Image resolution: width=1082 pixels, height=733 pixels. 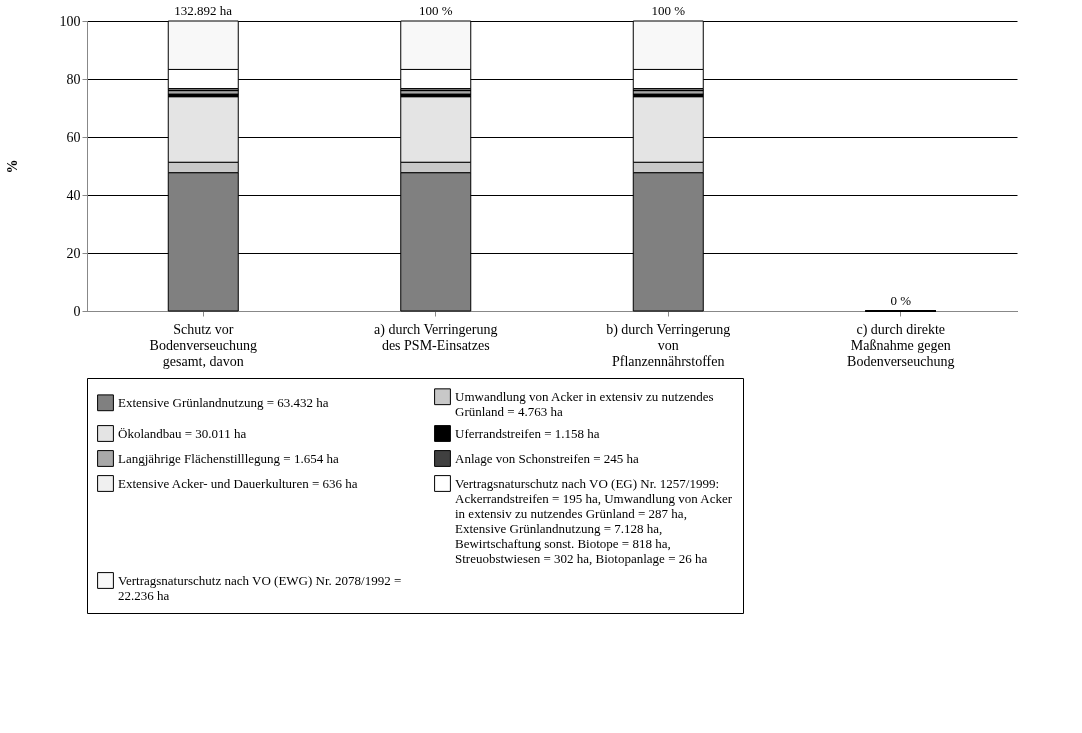 What do you see at coordinates (203, 10) in the screenshot?
I see `annotation: 132.892 ha` at bounding box center [203, 10].